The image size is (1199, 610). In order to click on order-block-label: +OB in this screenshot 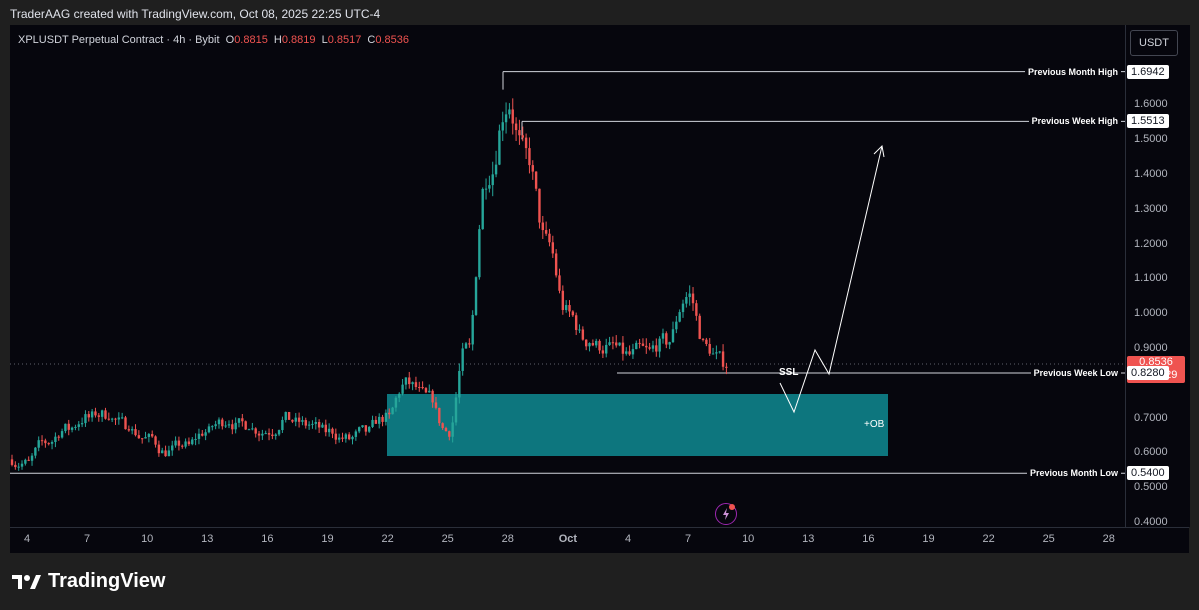, I will do `click(874, 424)`.